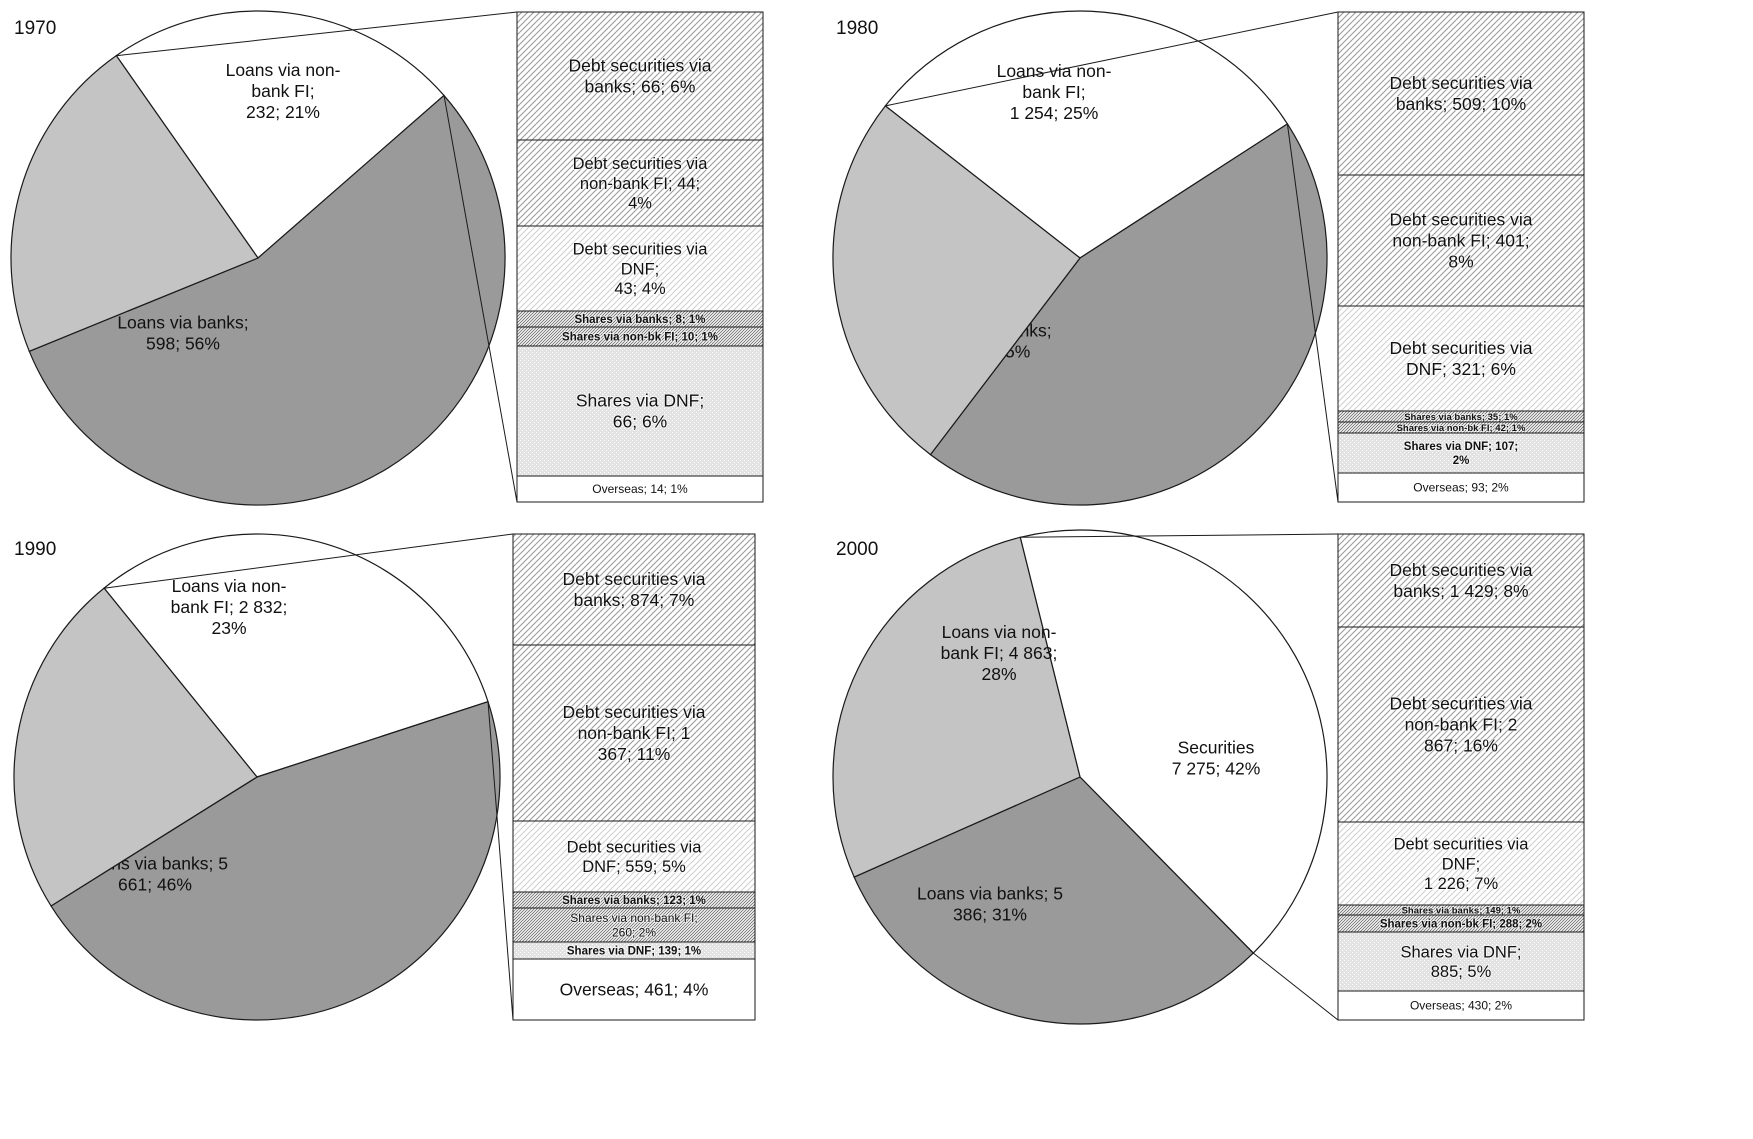 Image resolution: width=1753 pixels, height=1139 pixels. I want to click on bar-label-debt-securities-via-banks: Debt securities via banks; 874; 7%, so click(634, 589).